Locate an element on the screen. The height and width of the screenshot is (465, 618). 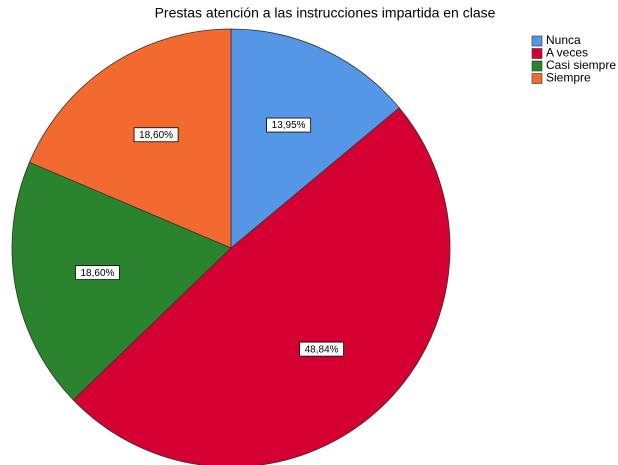
legend-label: Siempre is located at coordinates (568, 78).